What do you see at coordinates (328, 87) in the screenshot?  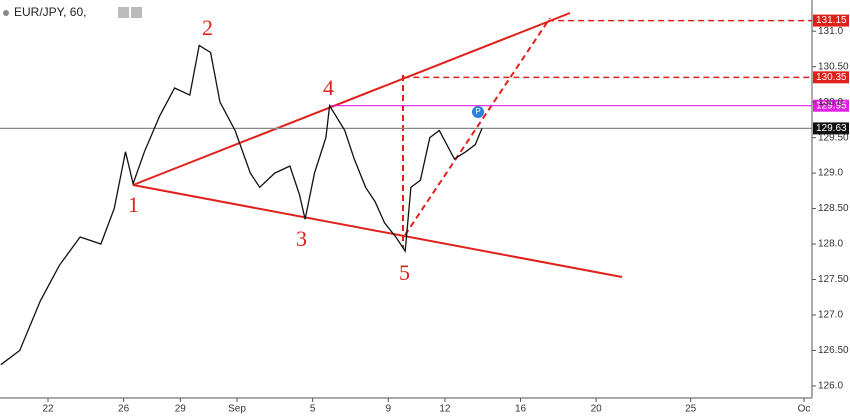 I see `wave-label: 4` at bounding box center [328, 87].